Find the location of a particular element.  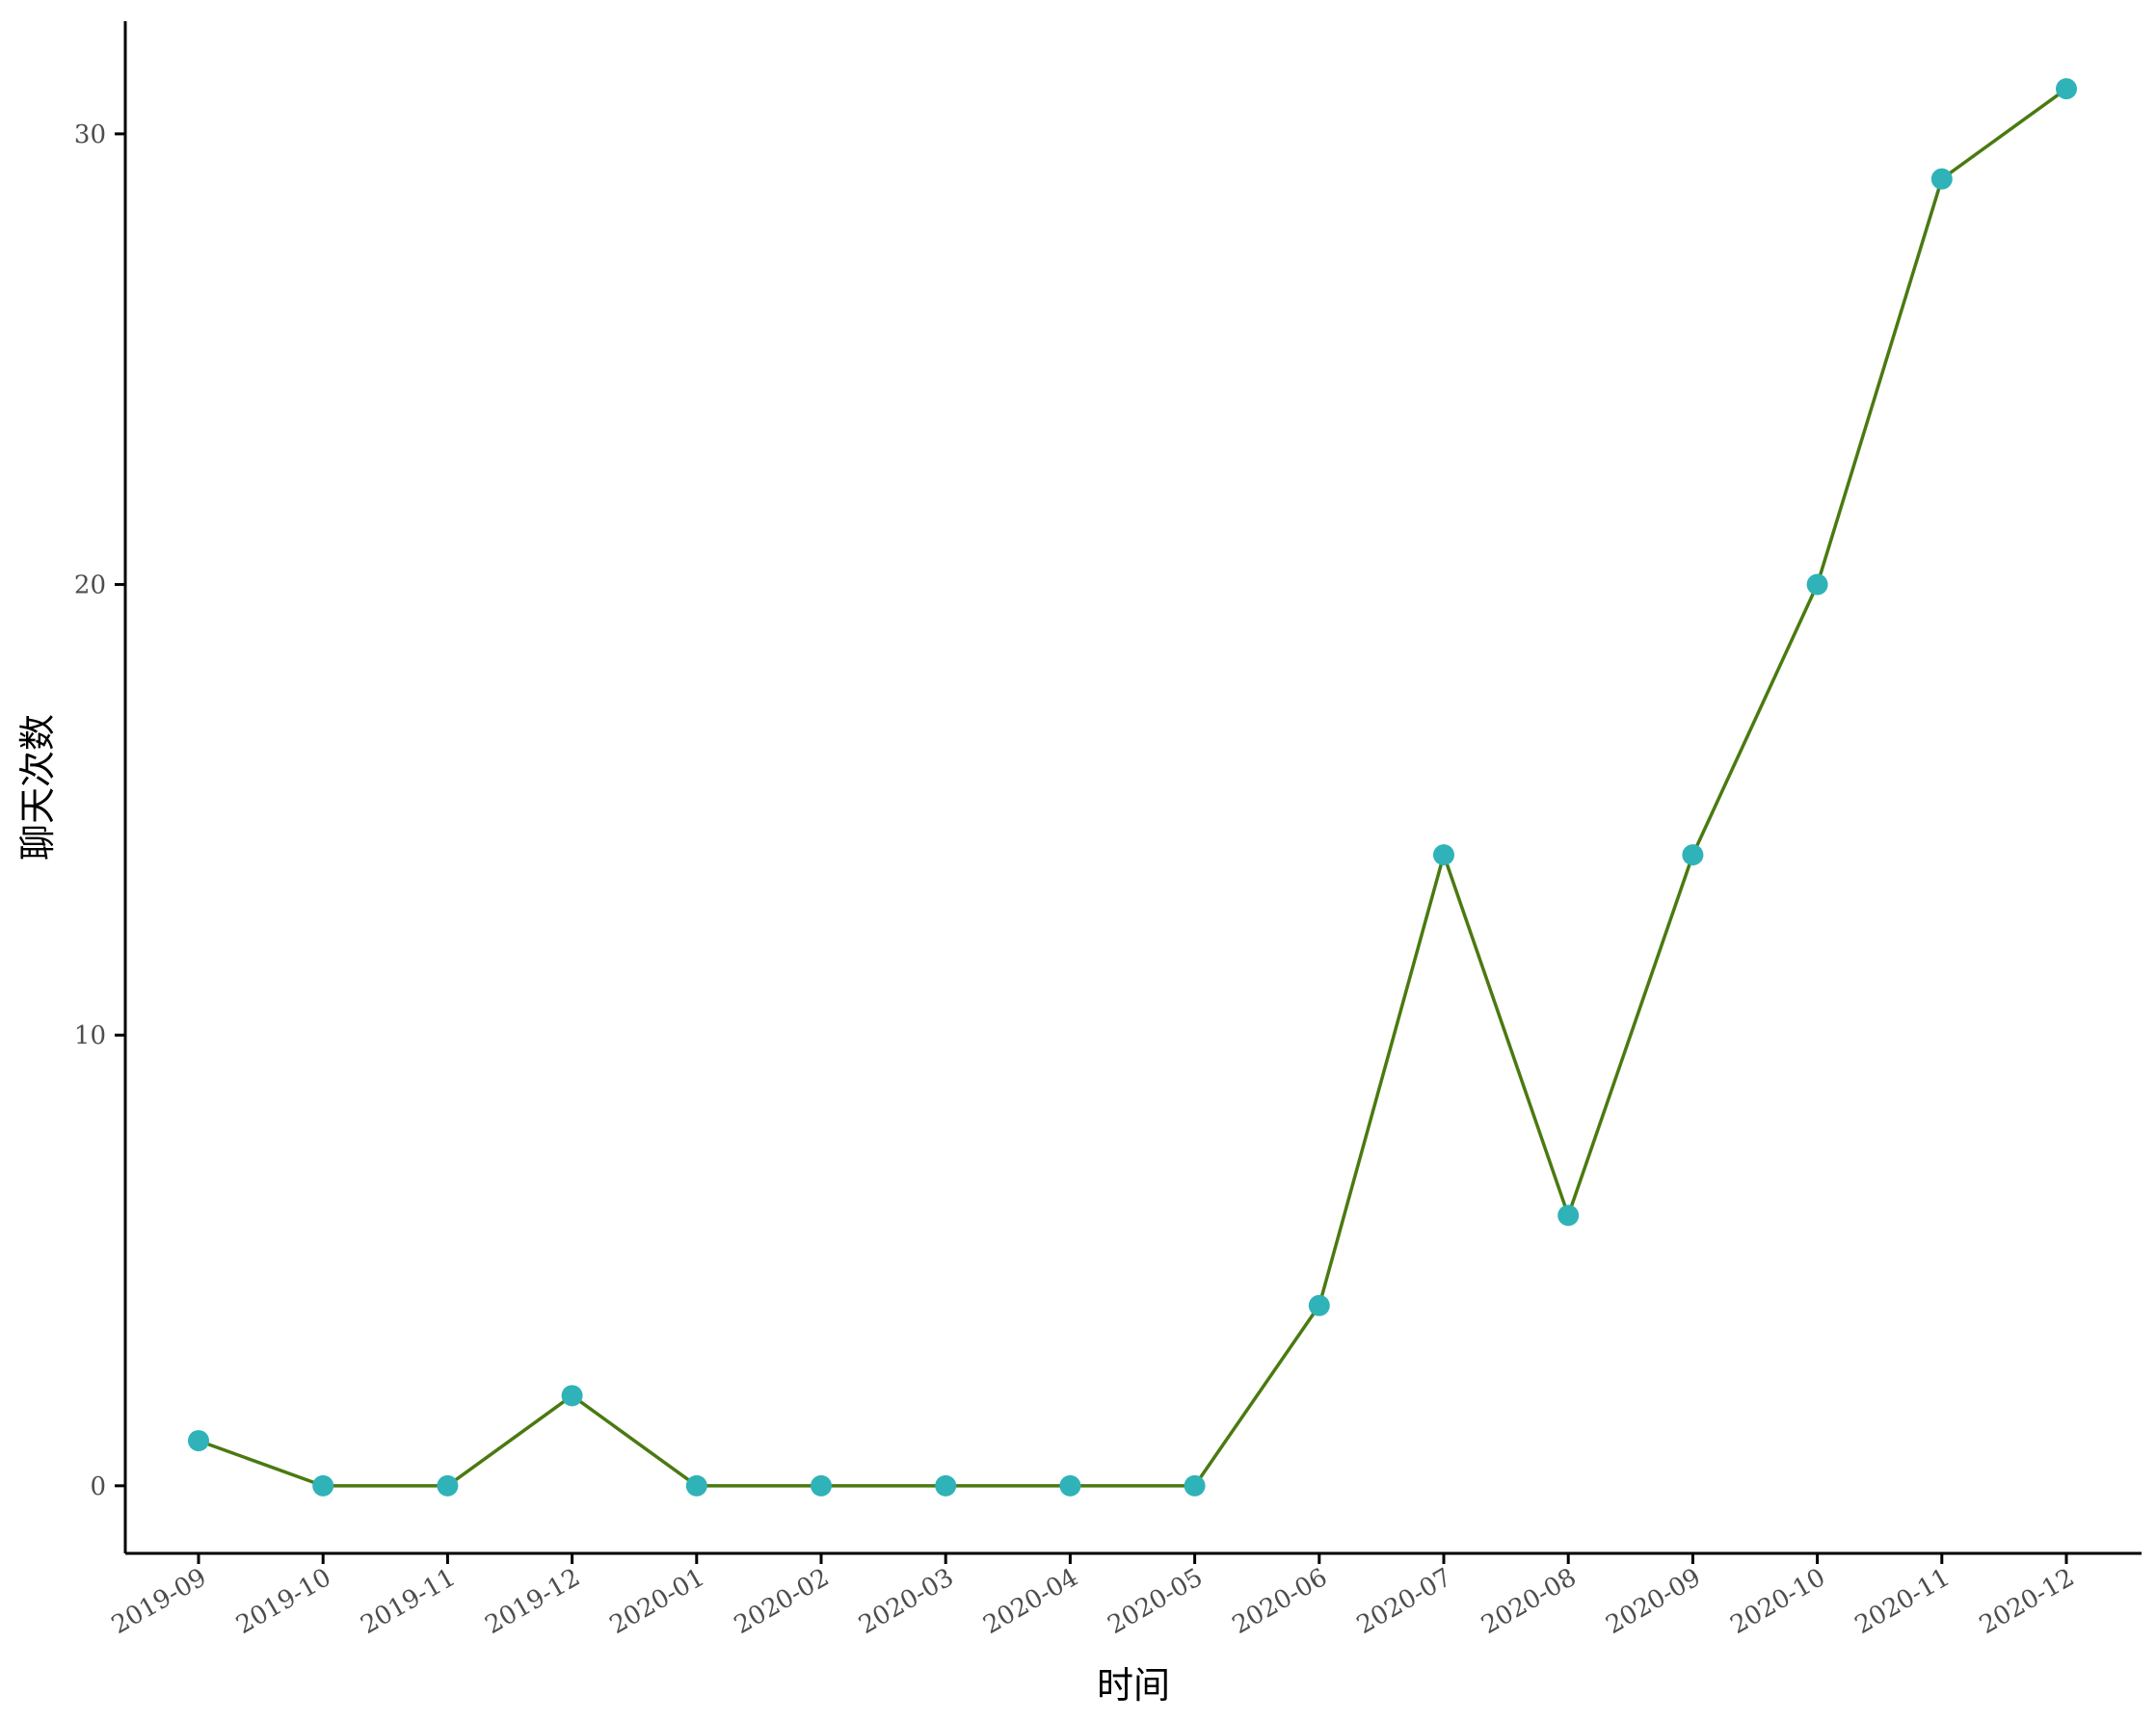

y-tick-label: 10 is located at coordinates (90, 1035).